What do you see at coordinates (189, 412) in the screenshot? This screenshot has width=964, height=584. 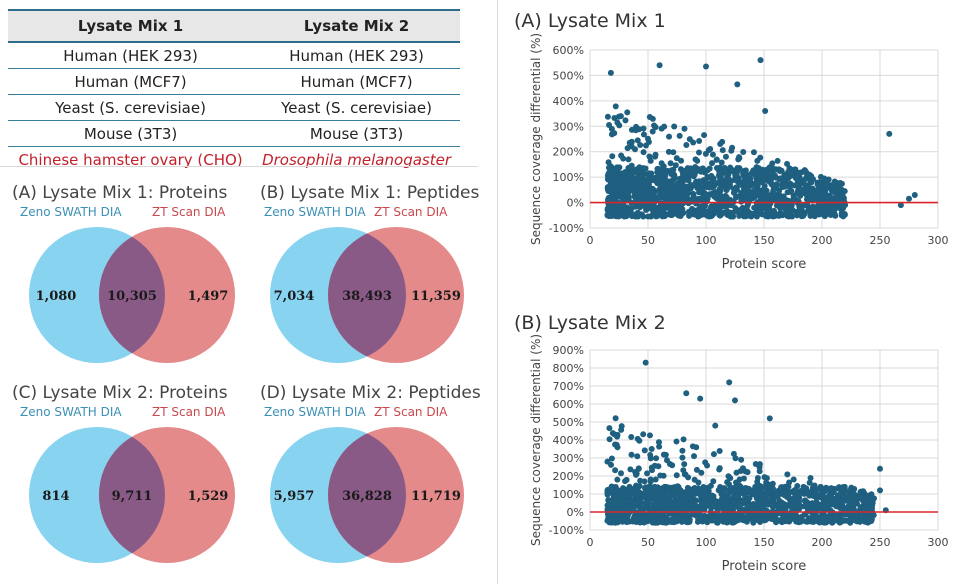 I see `venn-label-zt: ZT Scan DIA` at bounding box center [189, 412].